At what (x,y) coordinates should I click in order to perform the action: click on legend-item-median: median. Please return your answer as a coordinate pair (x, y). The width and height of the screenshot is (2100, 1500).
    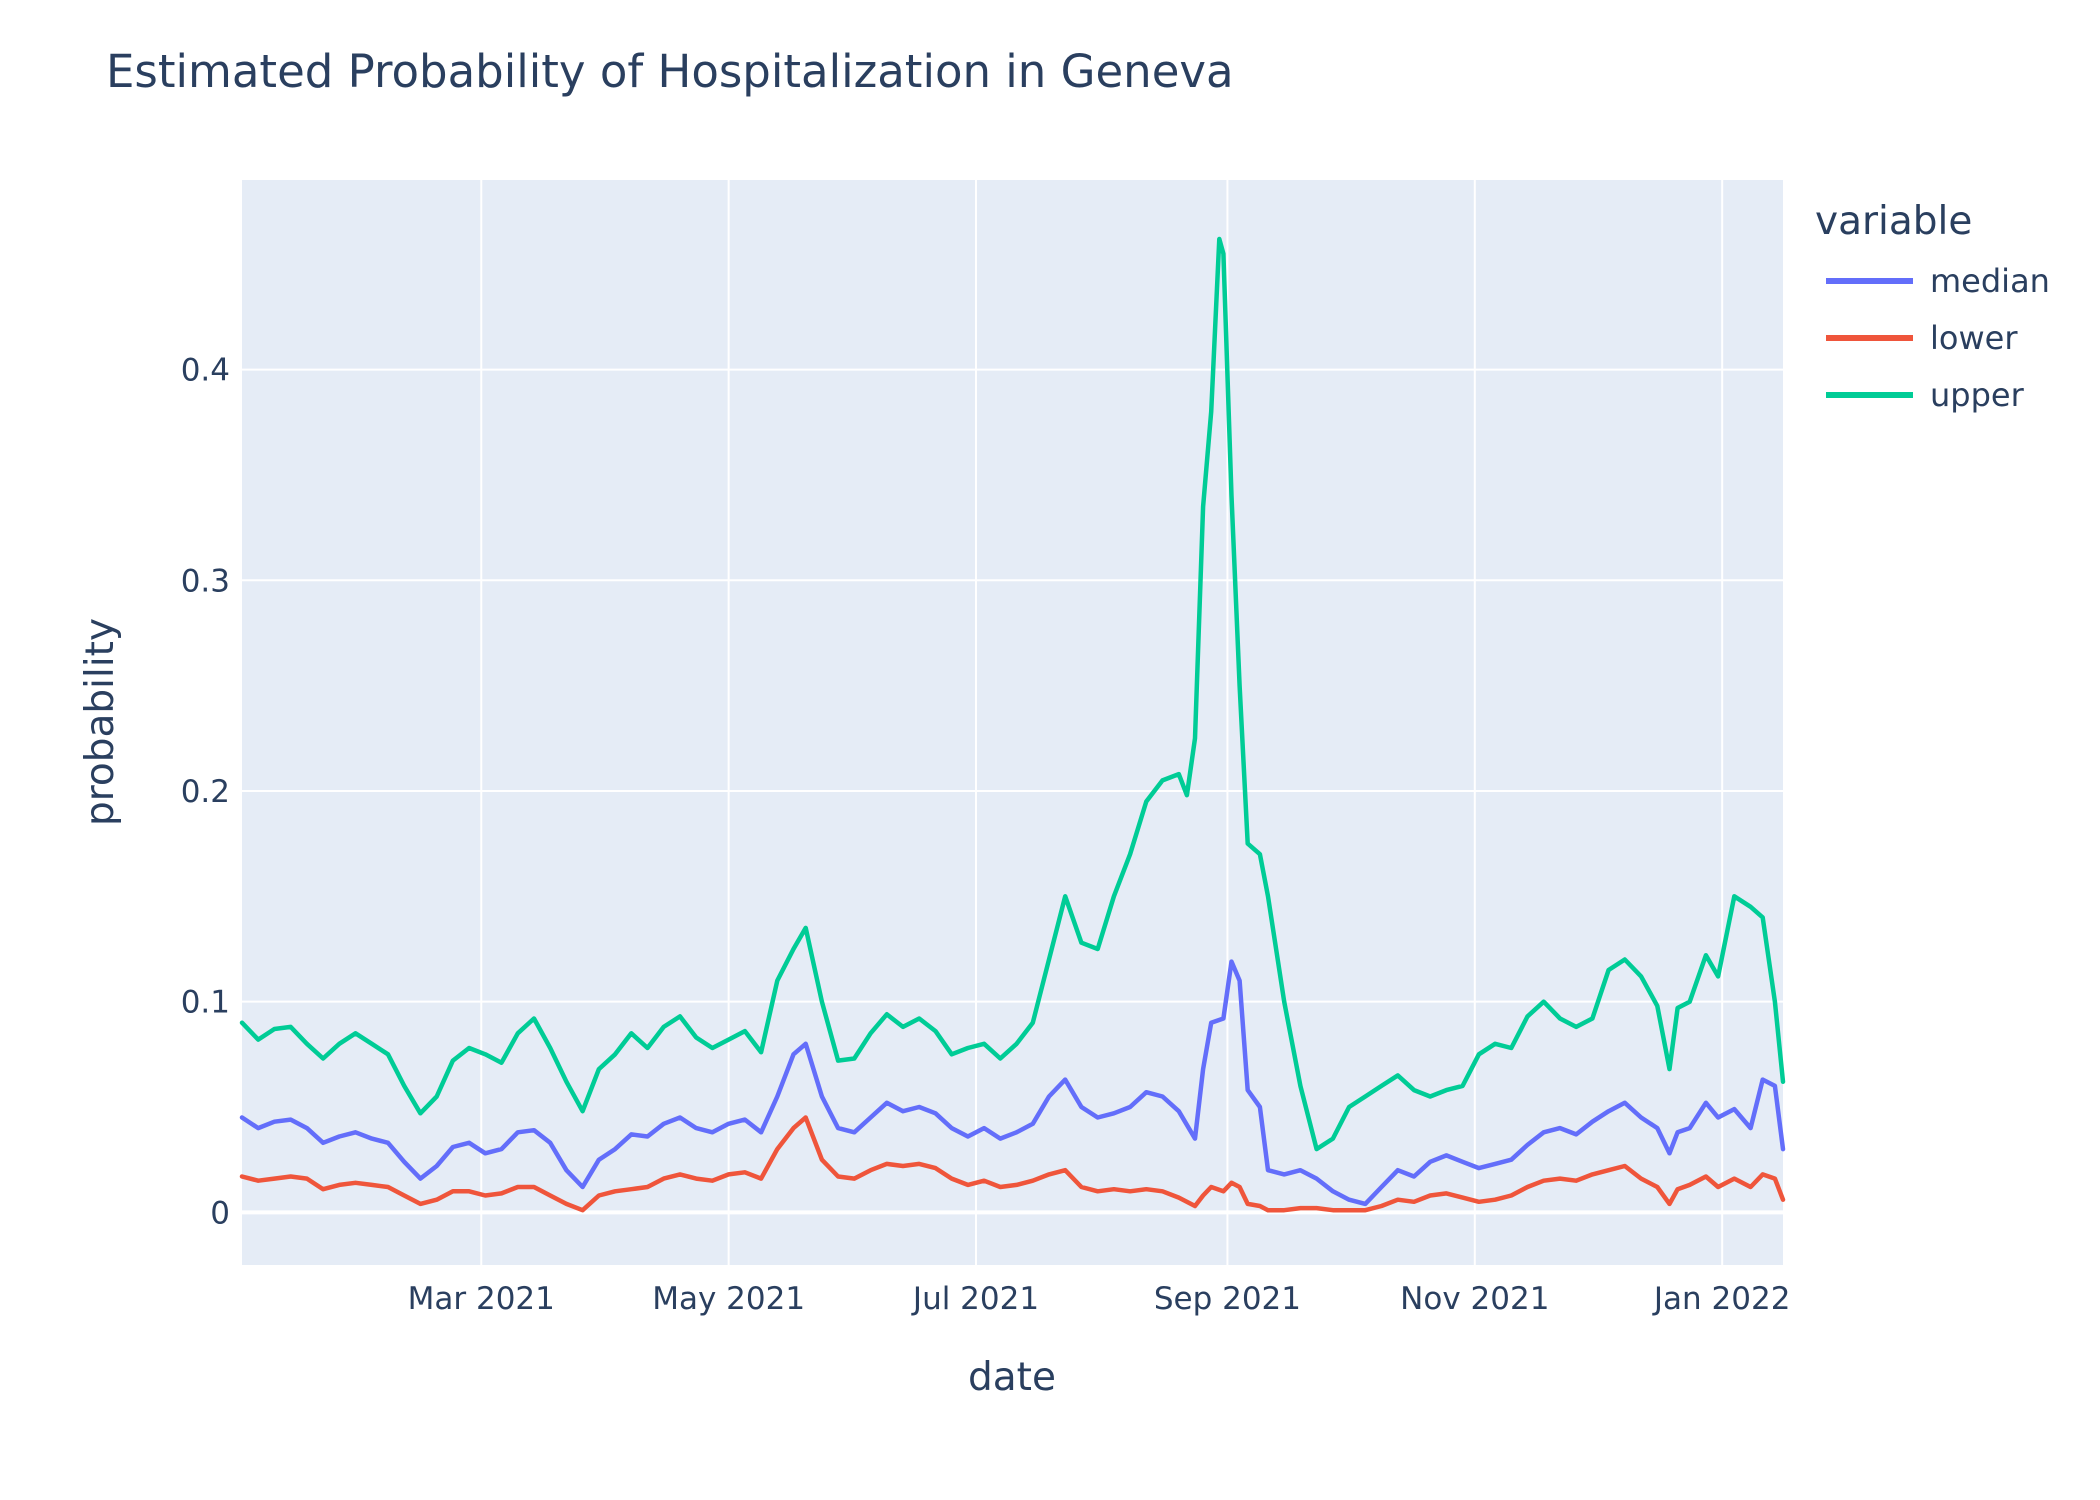
    Looking at the image, I should click on (1938, 281).